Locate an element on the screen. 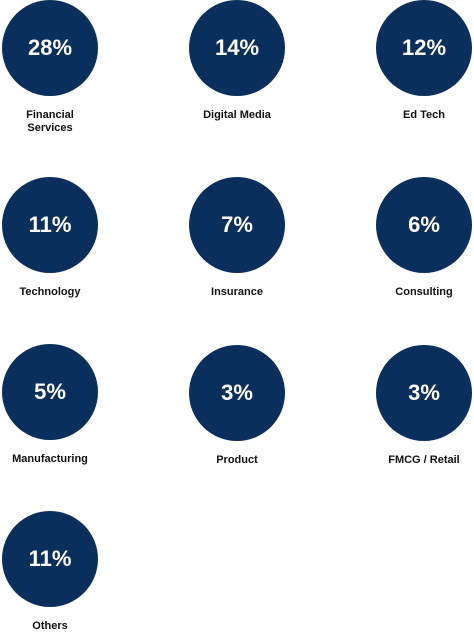 This screenshot has width=474, height=634. stat-others: 11% Others is located at coordinates (55, 572).